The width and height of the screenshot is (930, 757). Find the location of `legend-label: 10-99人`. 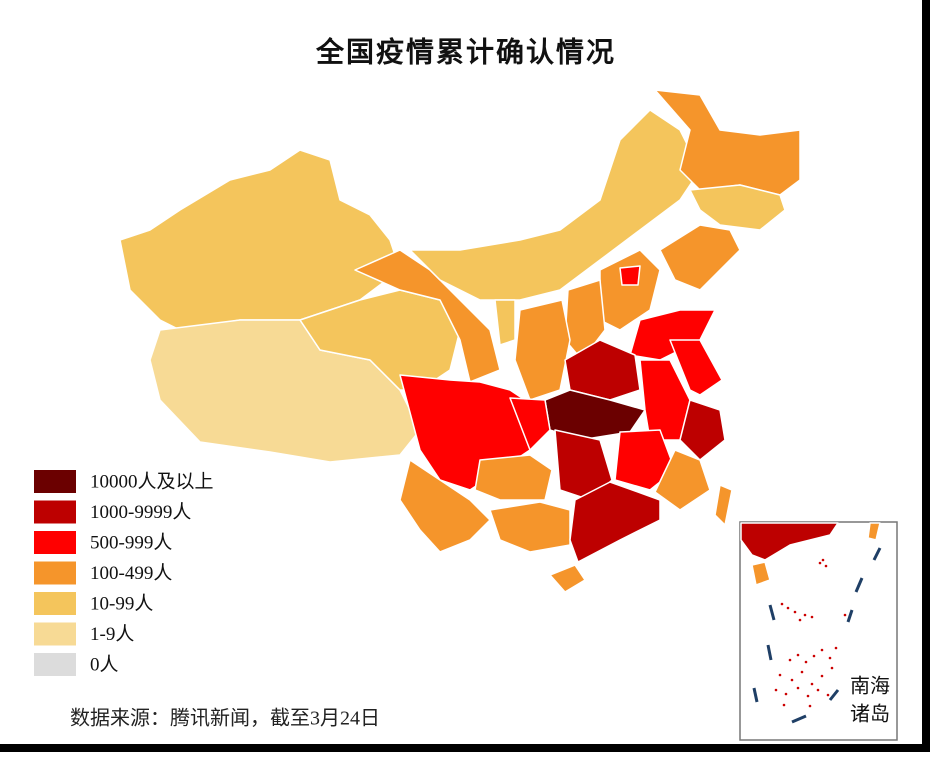

legend-label: 10-99人 is located at coordinates (121, 603).